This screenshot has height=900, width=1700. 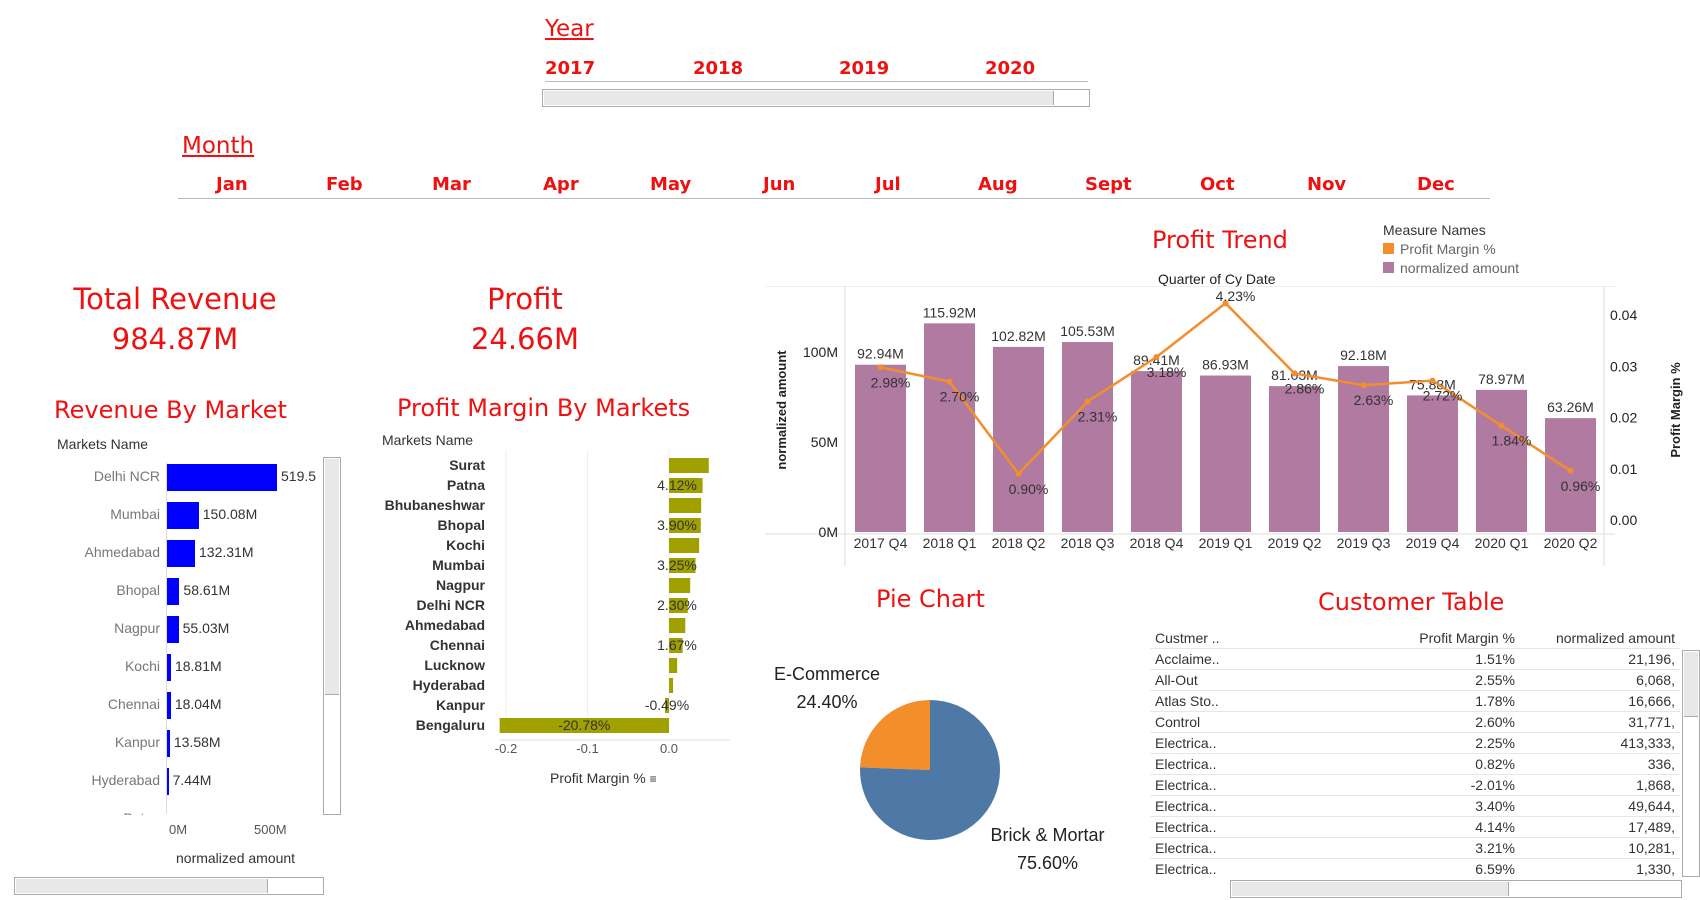 I want to click on table-row: Electrica.. 4.14% 17,489,, so click(x=1415, y=827).